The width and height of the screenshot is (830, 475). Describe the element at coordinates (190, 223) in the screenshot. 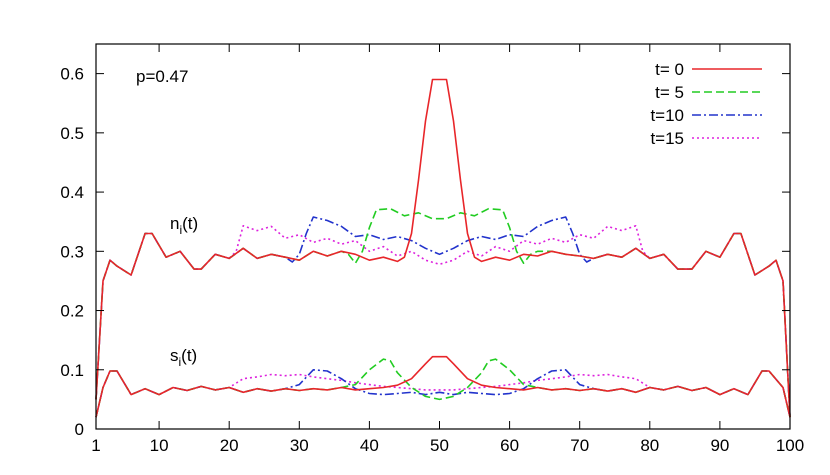

I see `n-label-rest: (t)` at that location.